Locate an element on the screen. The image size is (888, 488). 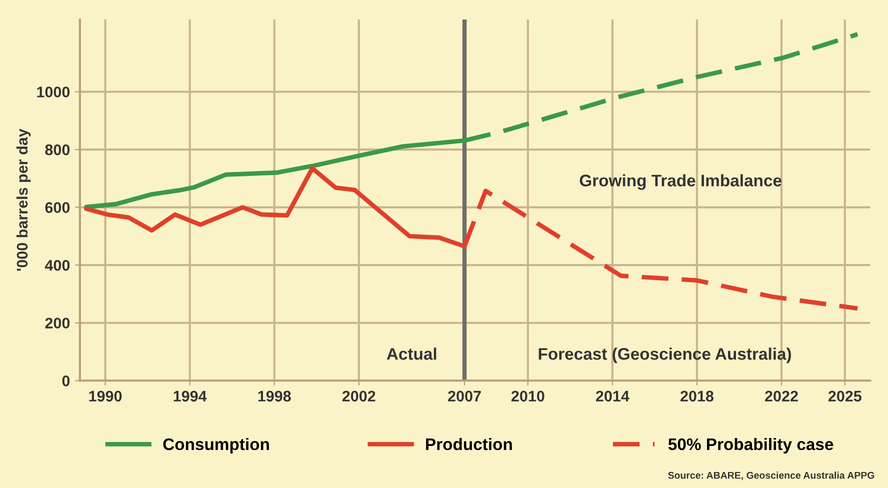
y-tick-label: 400 is located at coordinates (57, 265).